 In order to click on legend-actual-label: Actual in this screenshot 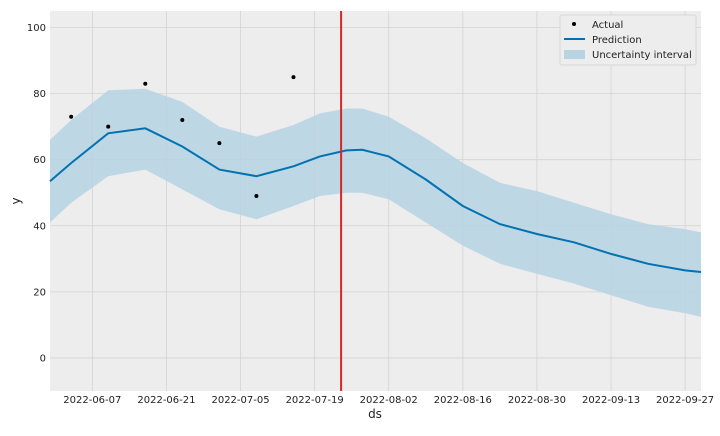, I will do `click(607, 25)`.